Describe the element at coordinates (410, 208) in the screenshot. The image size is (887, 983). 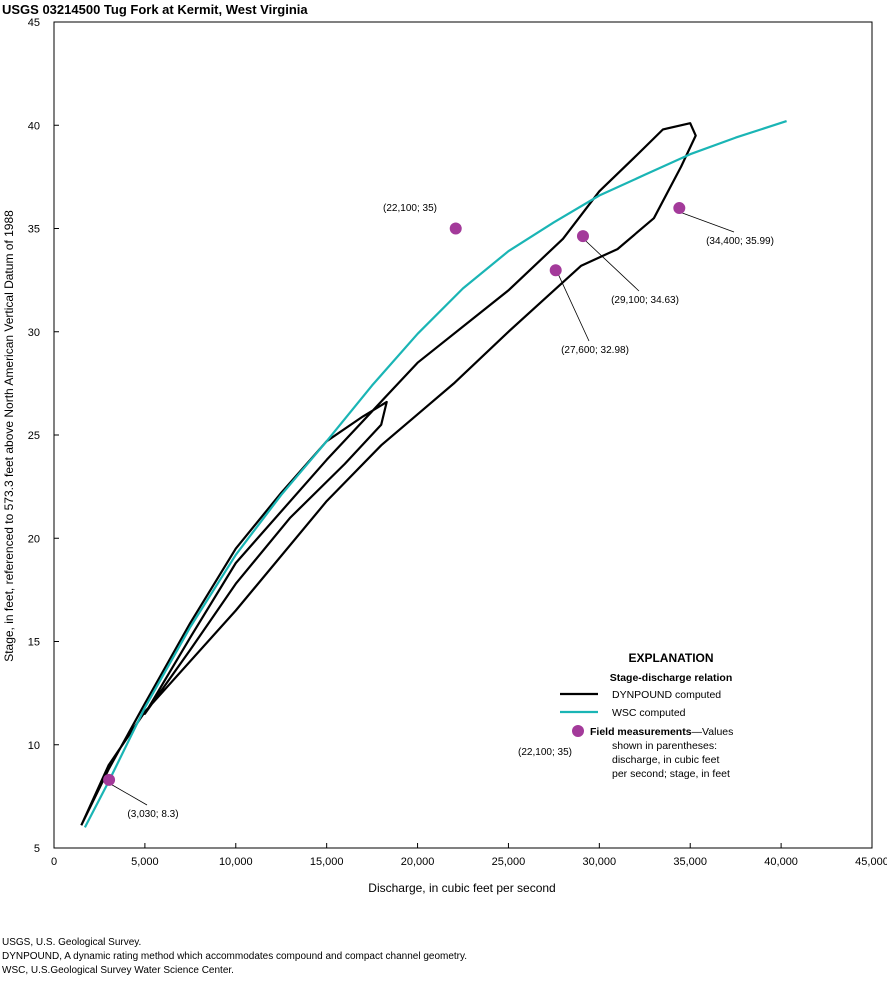
I see `point-label: (22,100; 35)` at that location.